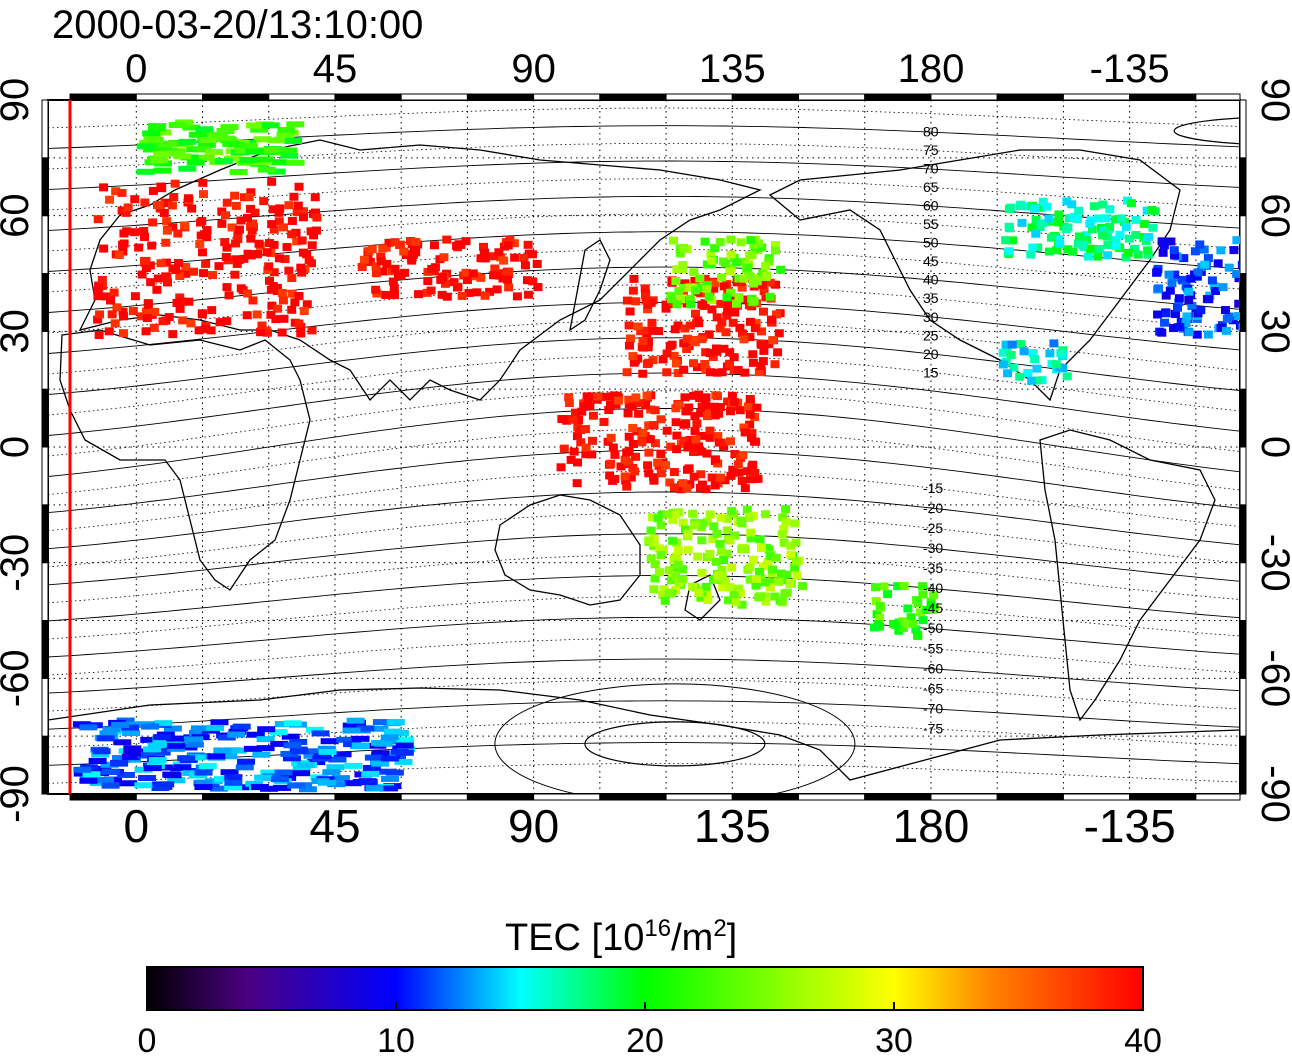  I want to click on colorbar-tick-label: 10, so click(396, 1039).